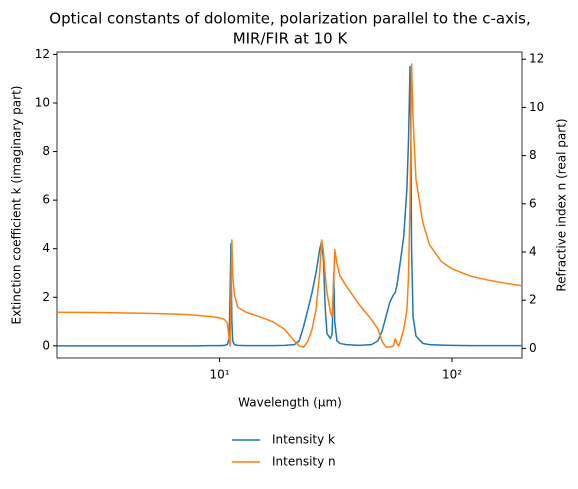 This screenshot has height=489, width=578. What do you see at coordinates (304, 462) in the screenshot?
I see `legend-label: Intensity n` at bounding box center [304, 462].